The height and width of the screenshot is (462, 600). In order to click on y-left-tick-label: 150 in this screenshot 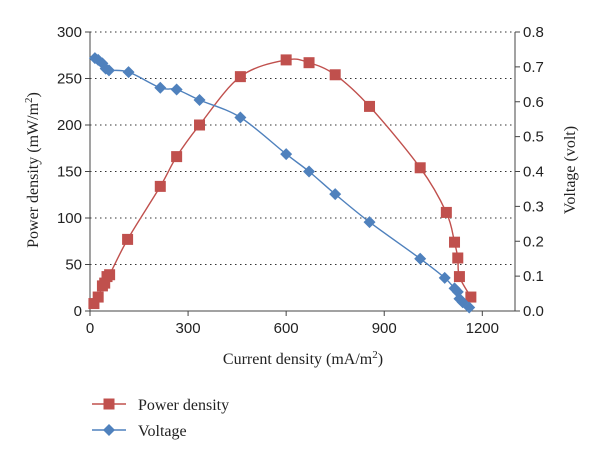, I will do `click(69, 172)`.